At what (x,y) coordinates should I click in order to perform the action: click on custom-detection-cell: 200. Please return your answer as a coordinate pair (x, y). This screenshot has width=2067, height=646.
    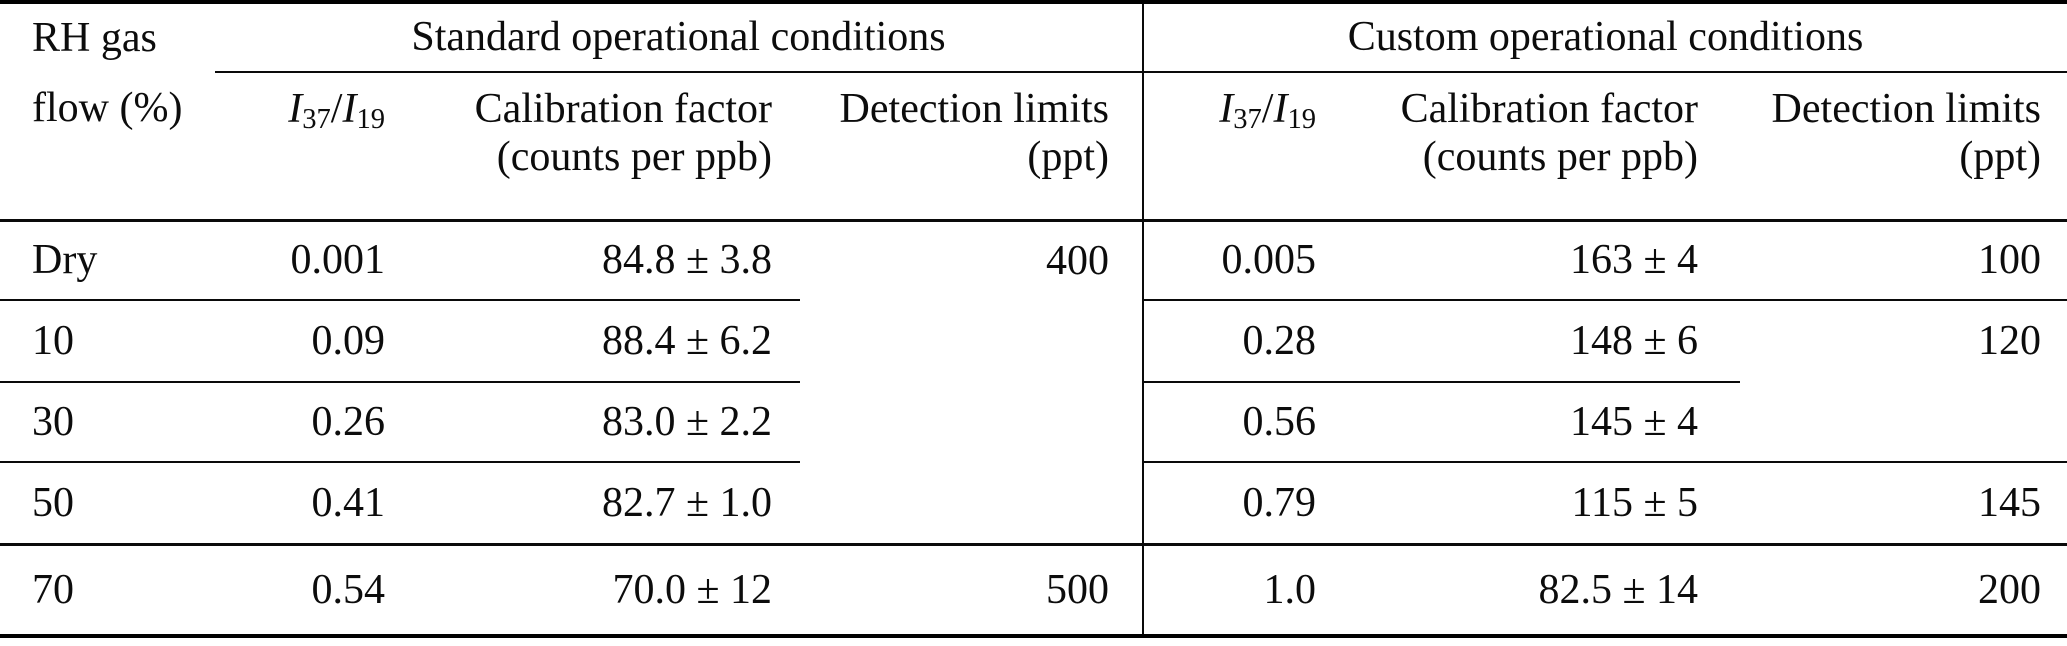
    Looking at the image, I should click on (2009, 589).